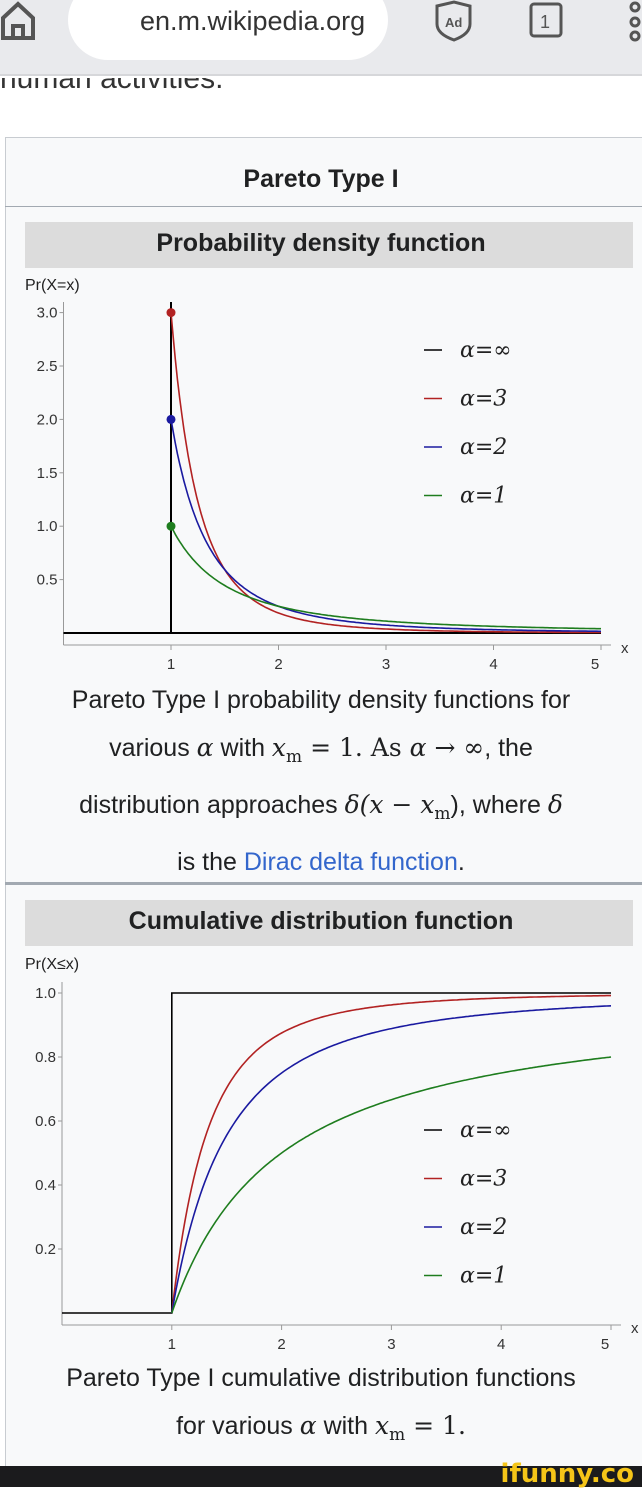 Image resolution: width=642 pixels, height=1489 pixels. Describe the element at coordinates (389, 804) in the screenshot. I see `caption-math: δ(x − x` at that location.